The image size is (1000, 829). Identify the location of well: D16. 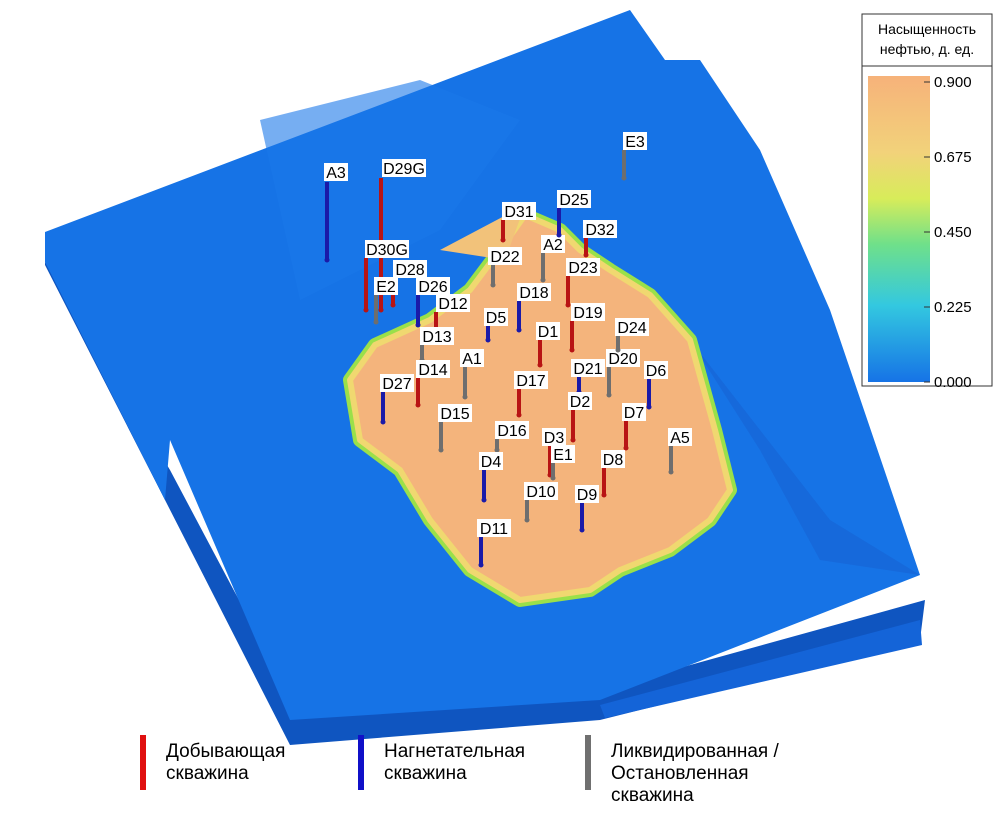
(511, 437).